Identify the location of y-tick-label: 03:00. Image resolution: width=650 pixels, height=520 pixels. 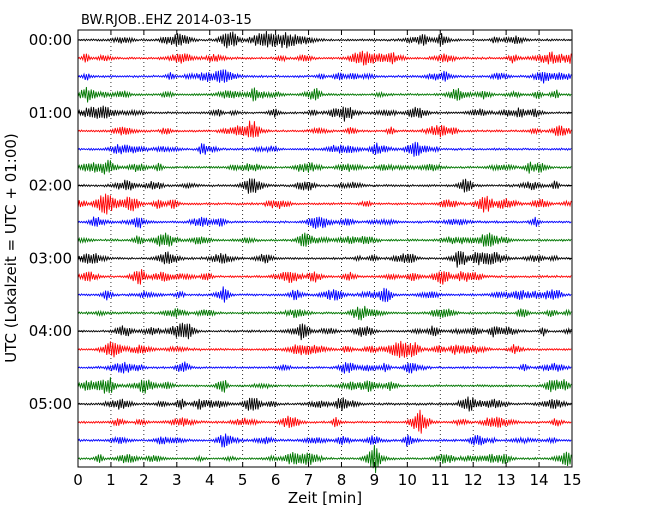
(50, 258).